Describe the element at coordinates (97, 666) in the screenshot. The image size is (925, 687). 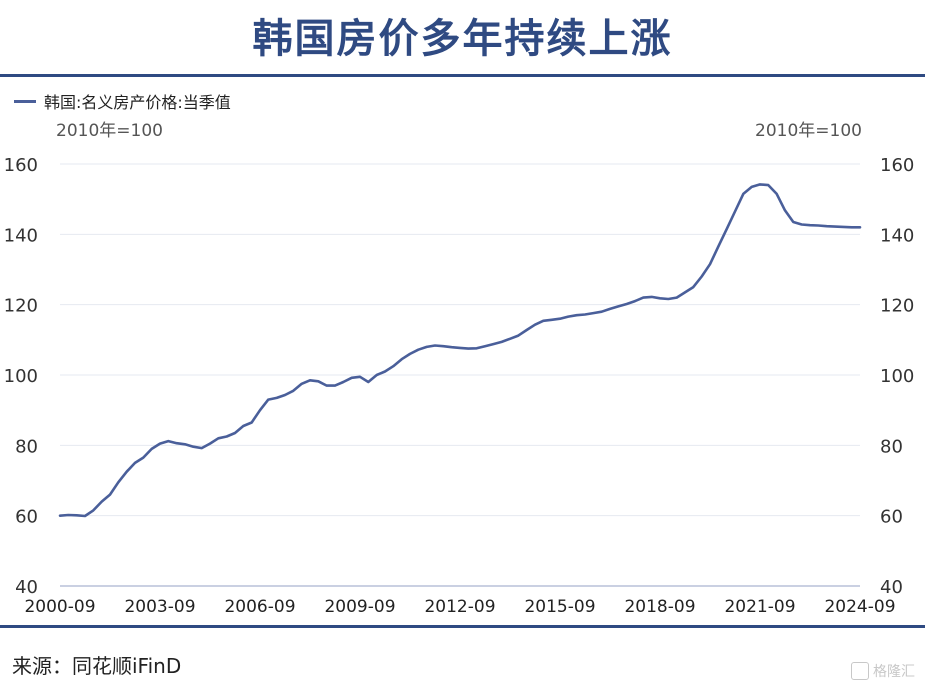
I see `source-note: 来源：同花顺iFinD` at that location.